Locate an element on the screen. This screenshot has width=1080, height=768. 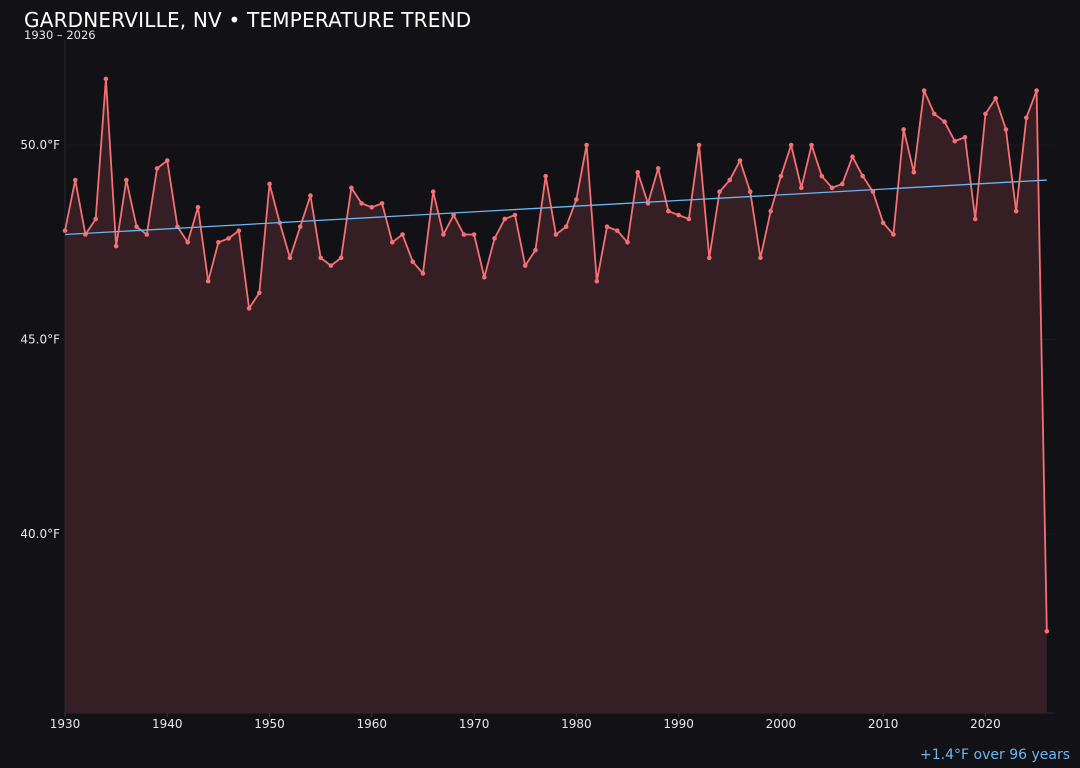
data-point-2010 is located at coordinates (883, 223).